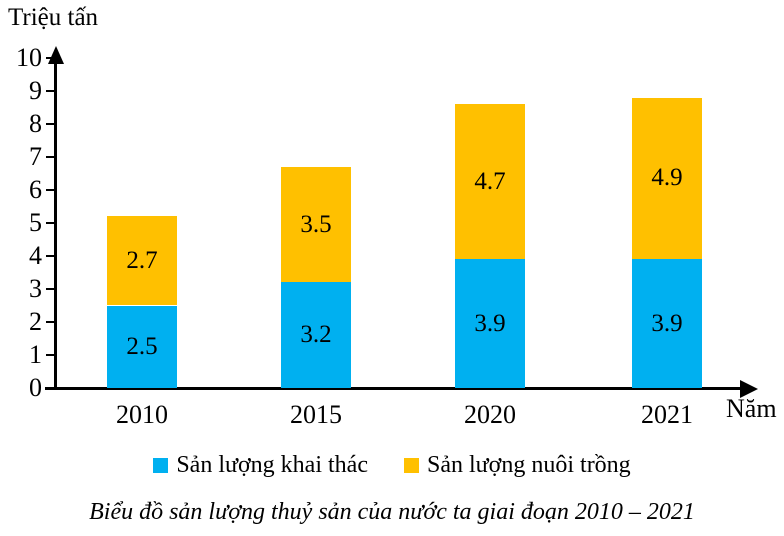  Describe the element at coordinates (35, 354) in the screenshot. I see `y-tick-label: 1` at that location.